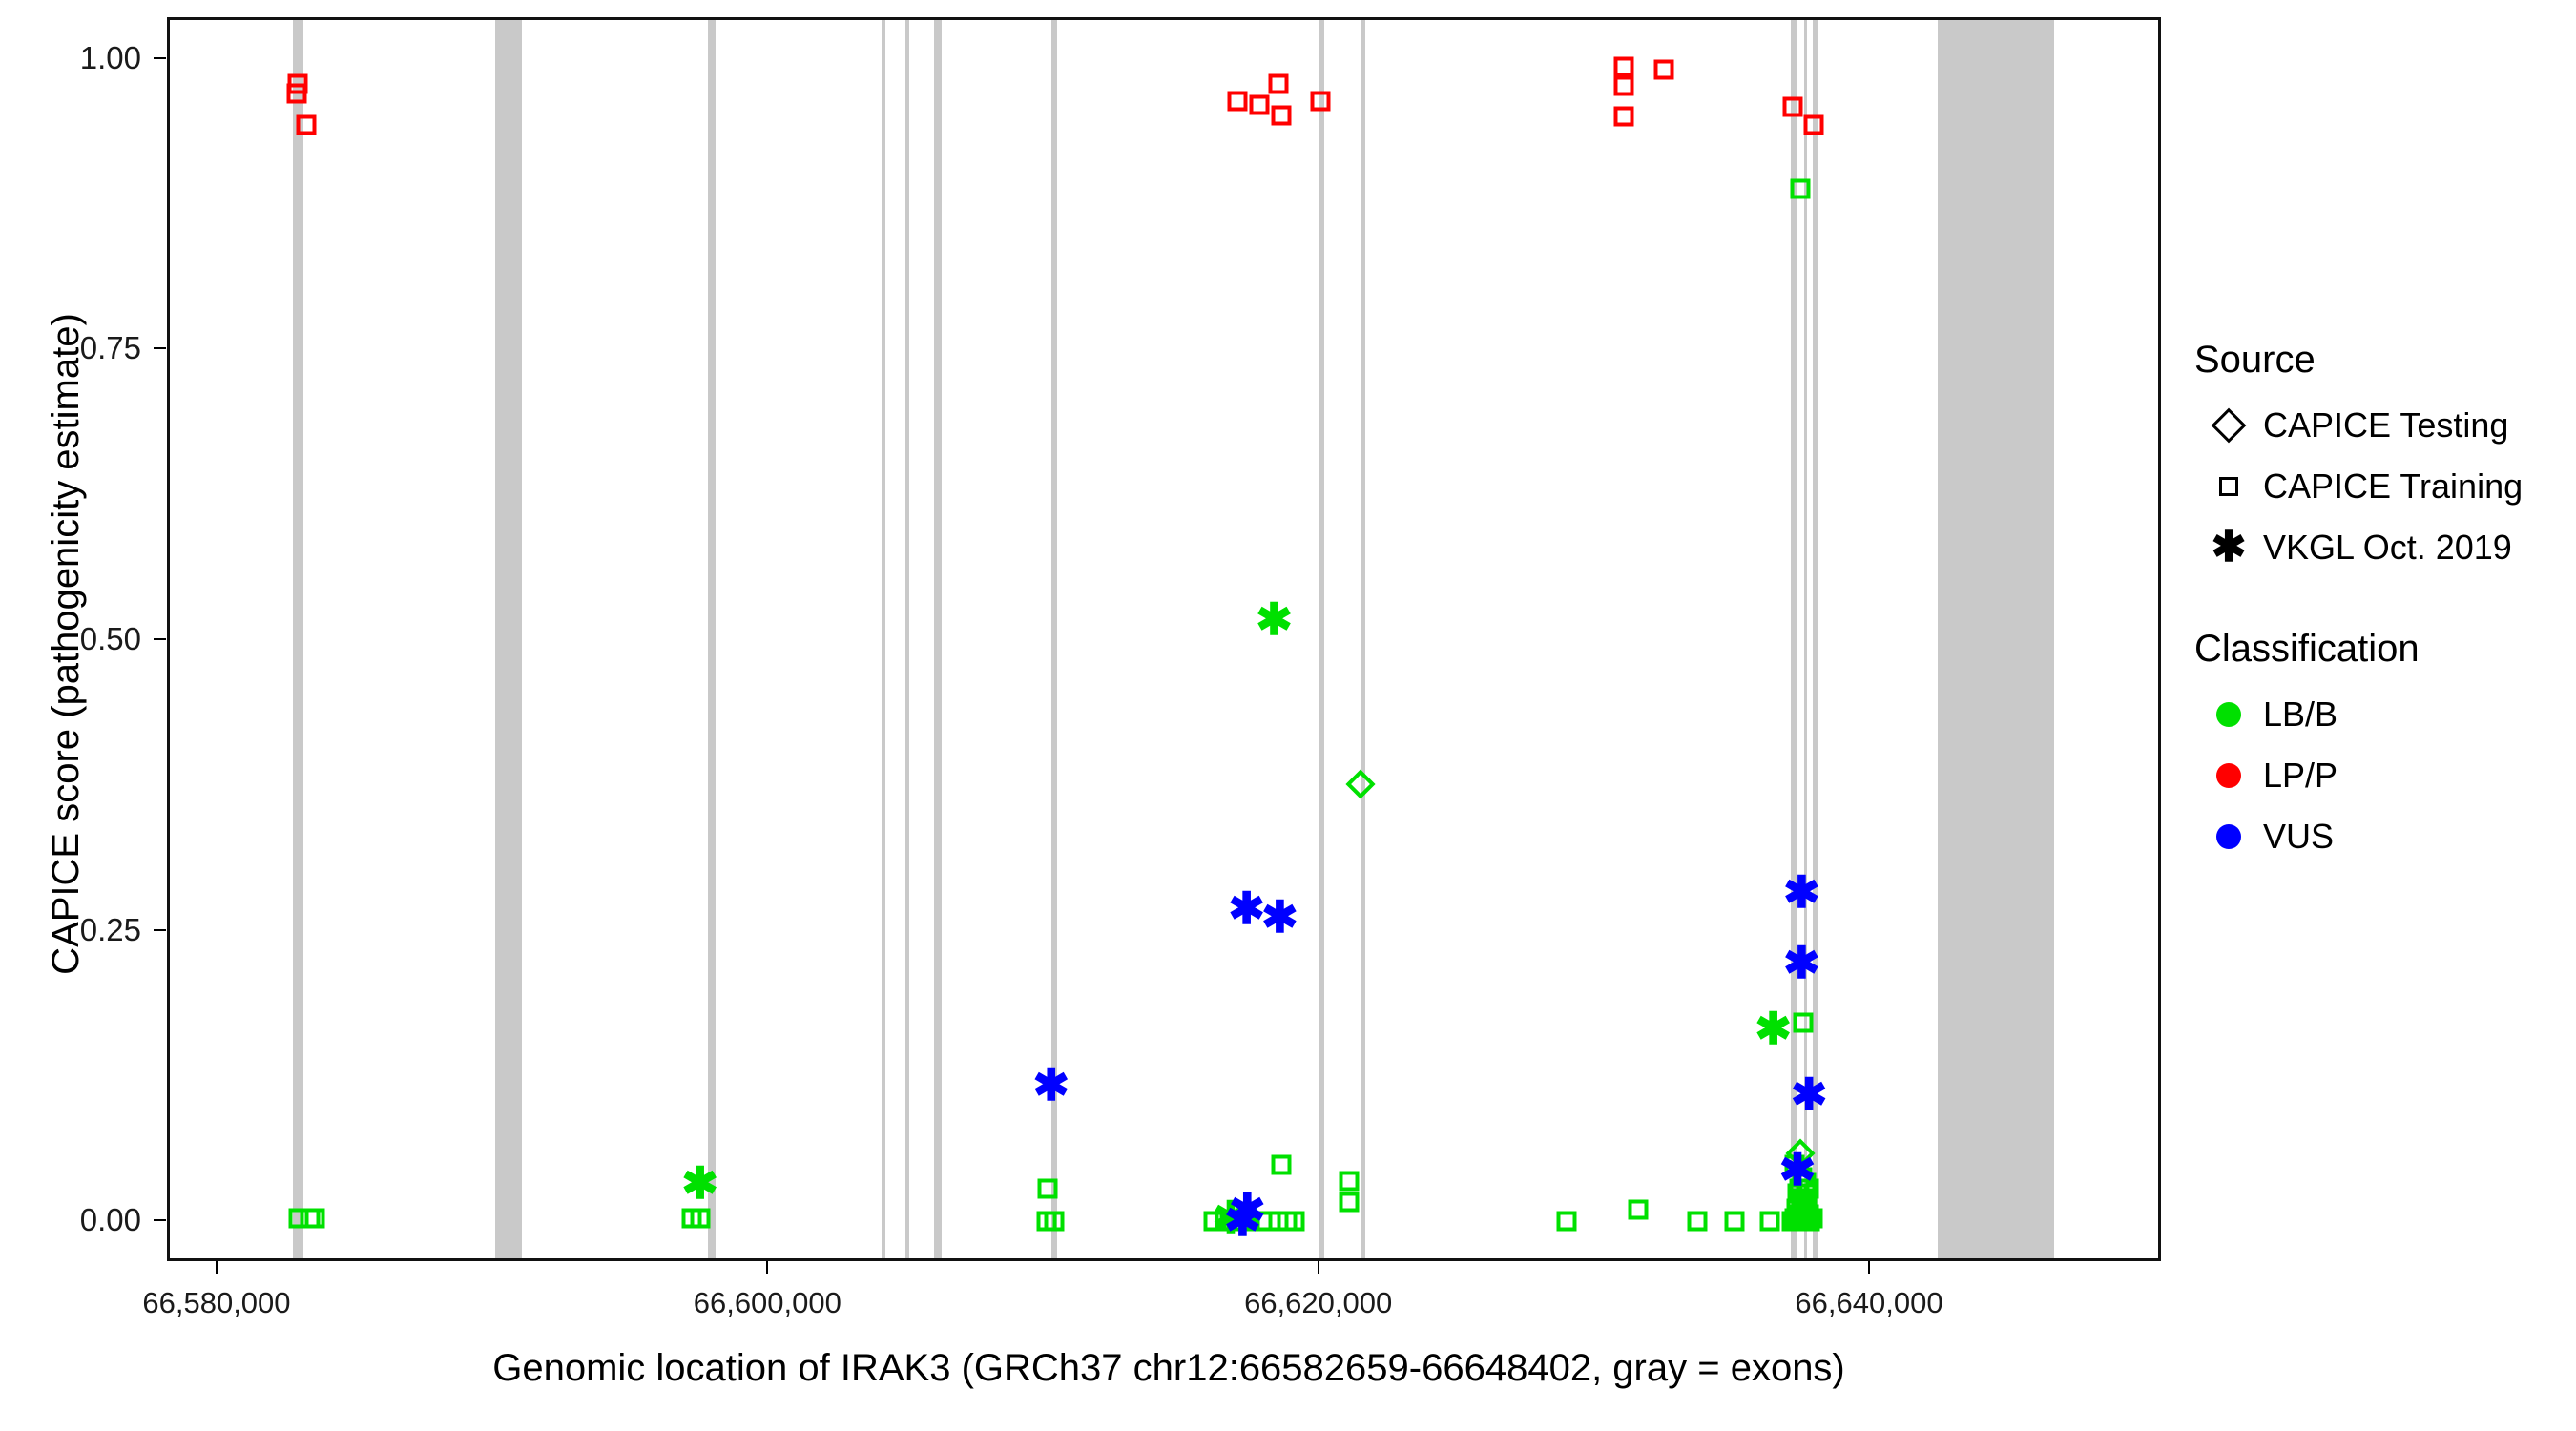  I want to click on legend-title: Source, so click(2255, 360).